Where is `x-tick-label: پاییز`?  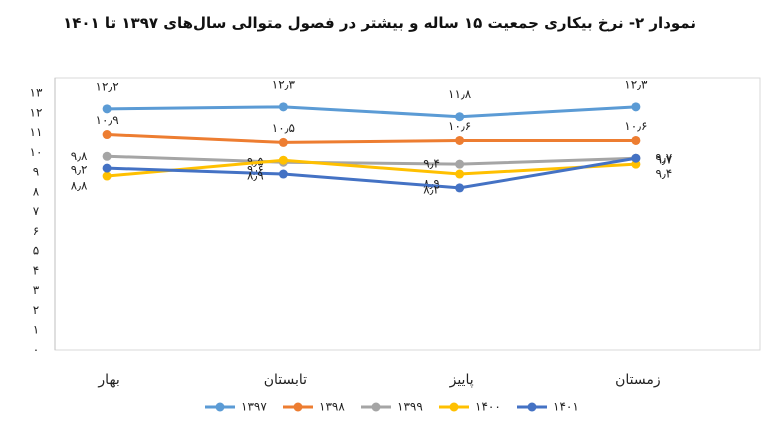 x-tick-label: پاییز is located at coordinates (461, 380).